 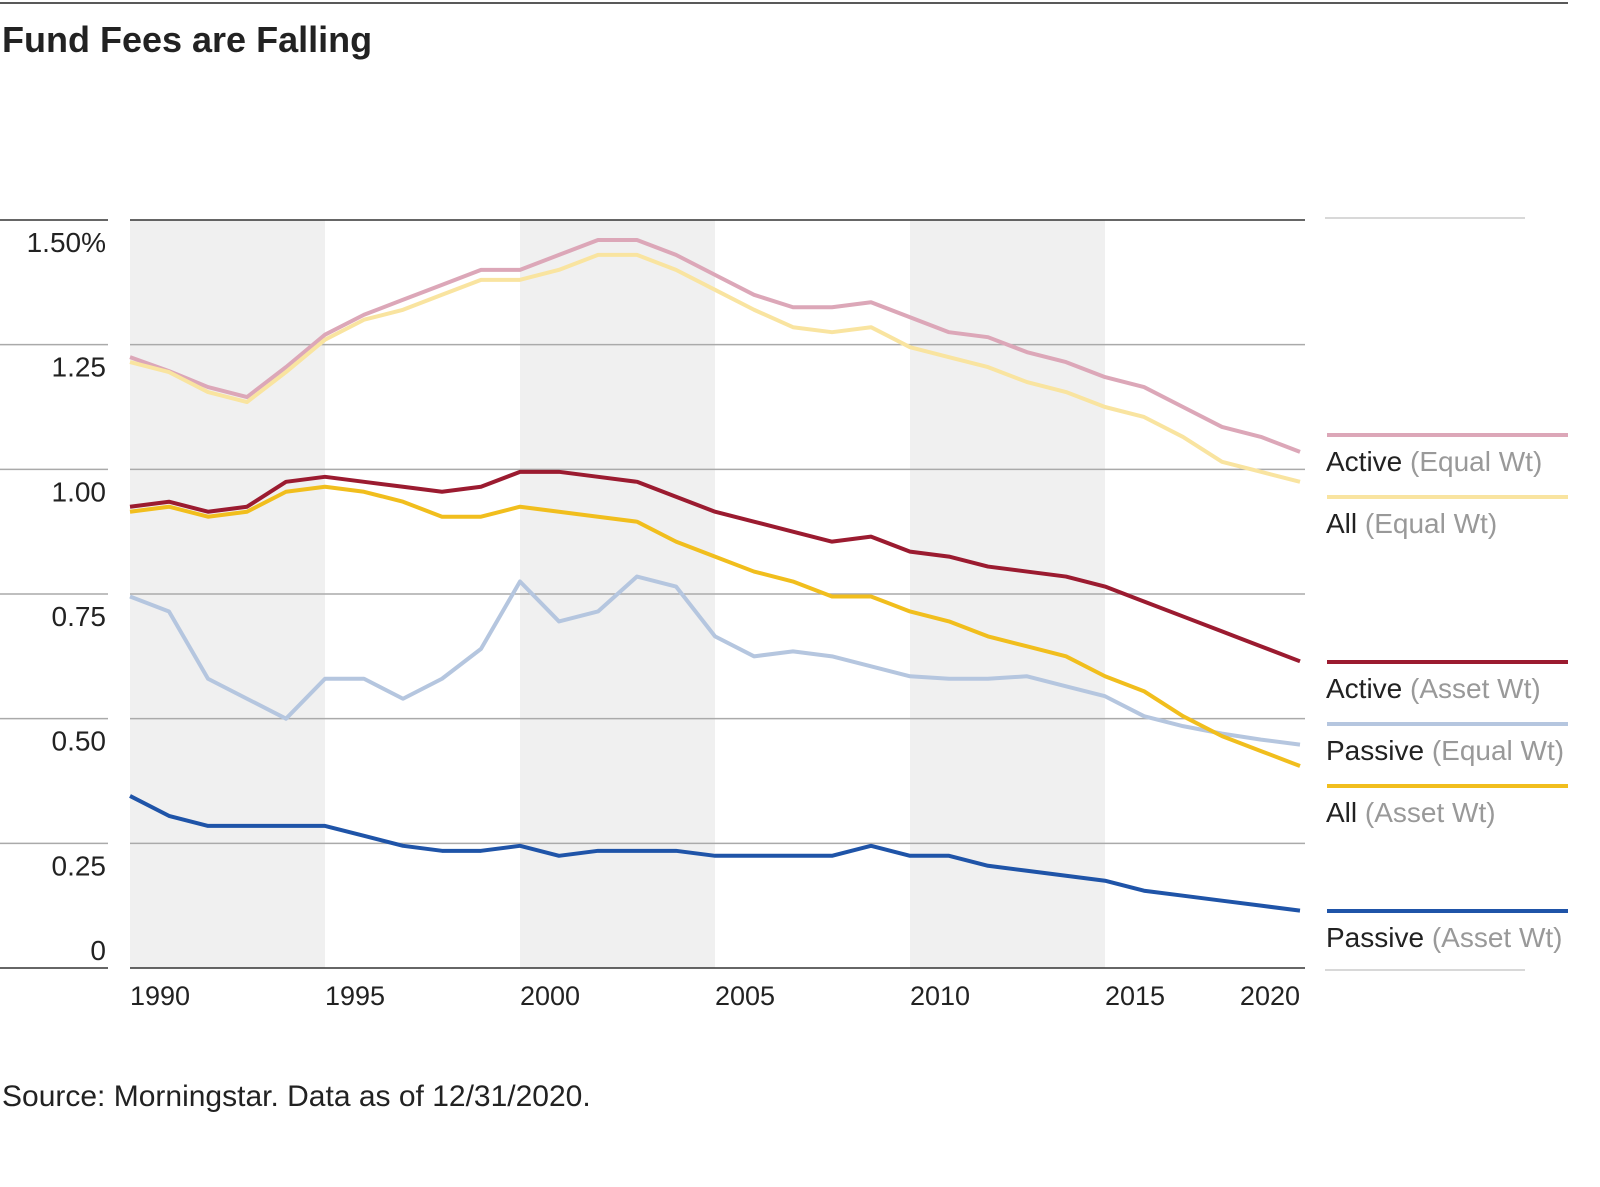 What do you see at coordinates (79, 616) in the screenshot?
I see `y-tick-label: 0.75` at bounding box center [79, 616].